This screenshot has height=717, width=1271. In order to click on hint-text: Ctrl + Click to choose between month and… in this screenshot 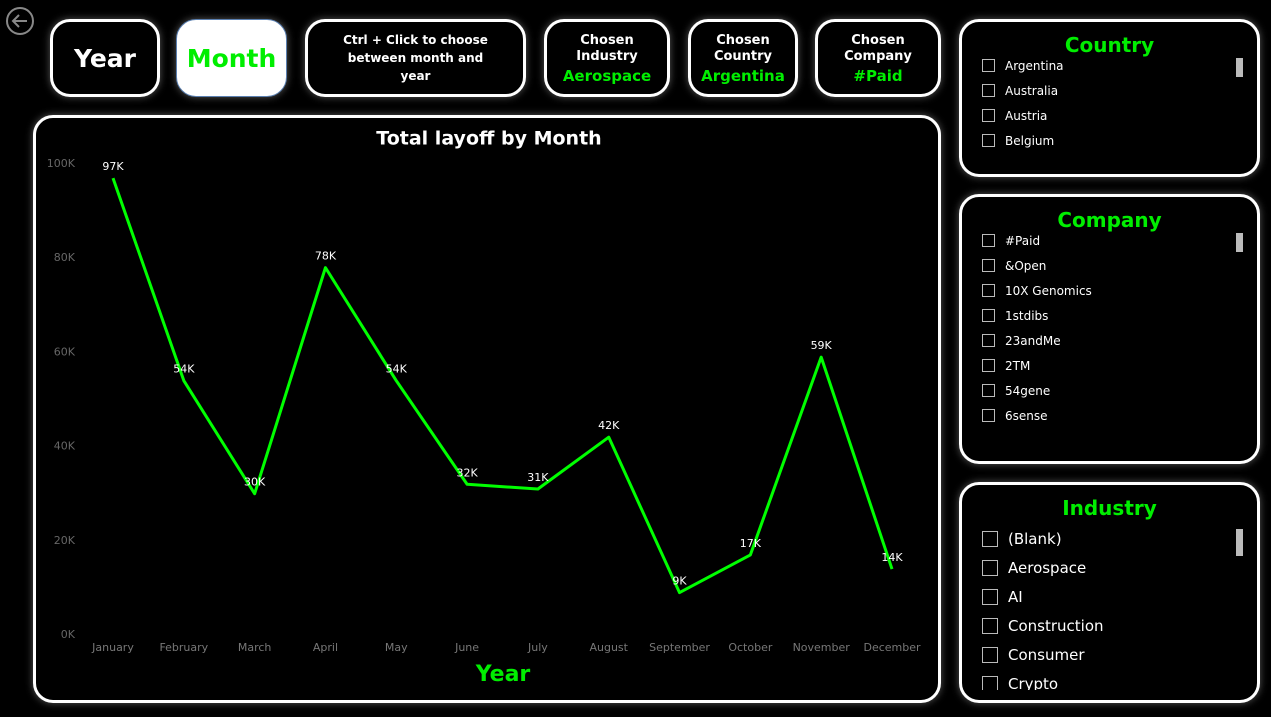, I will do `click(415, 58)`.